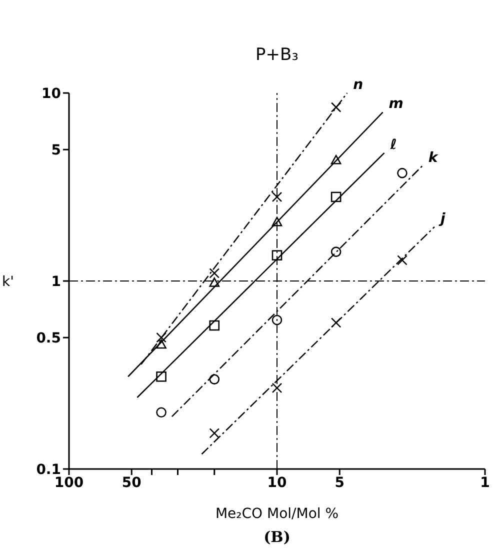 The image size is (495, 559). I want to click on series-label: j, so click(442, 218).